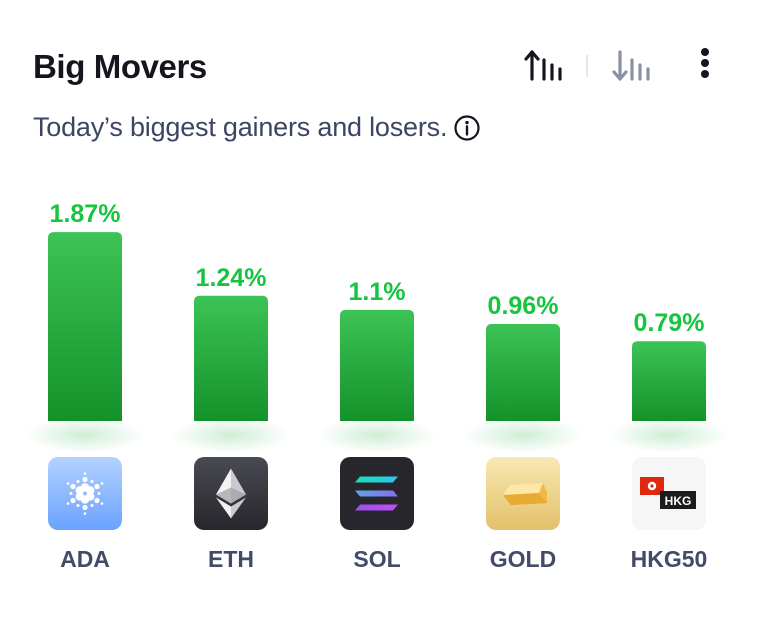 This screenshot has width=770, height=619. What do you see at coordinates (231, 278) in the screenshot?
I see `bar-value-label: 1.24%` at bounding box center [231, 278].